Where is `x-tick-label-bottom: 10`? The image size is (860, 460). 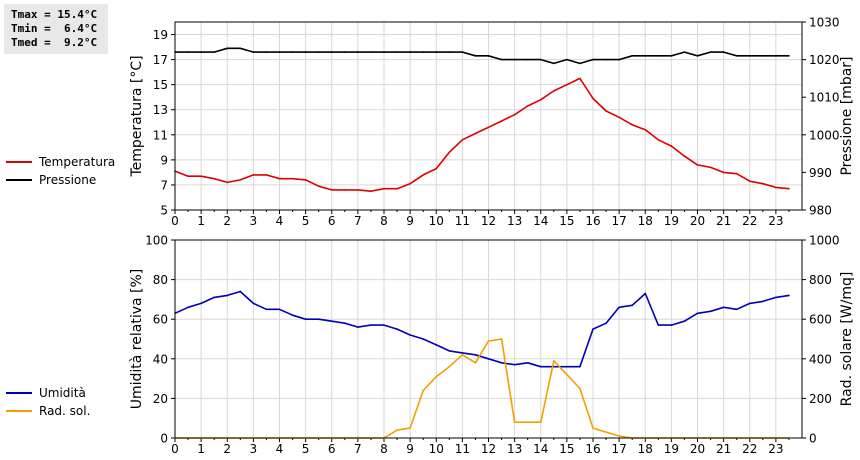
x-tick-label-bottom: 10 is located at coordinates (436, 449).